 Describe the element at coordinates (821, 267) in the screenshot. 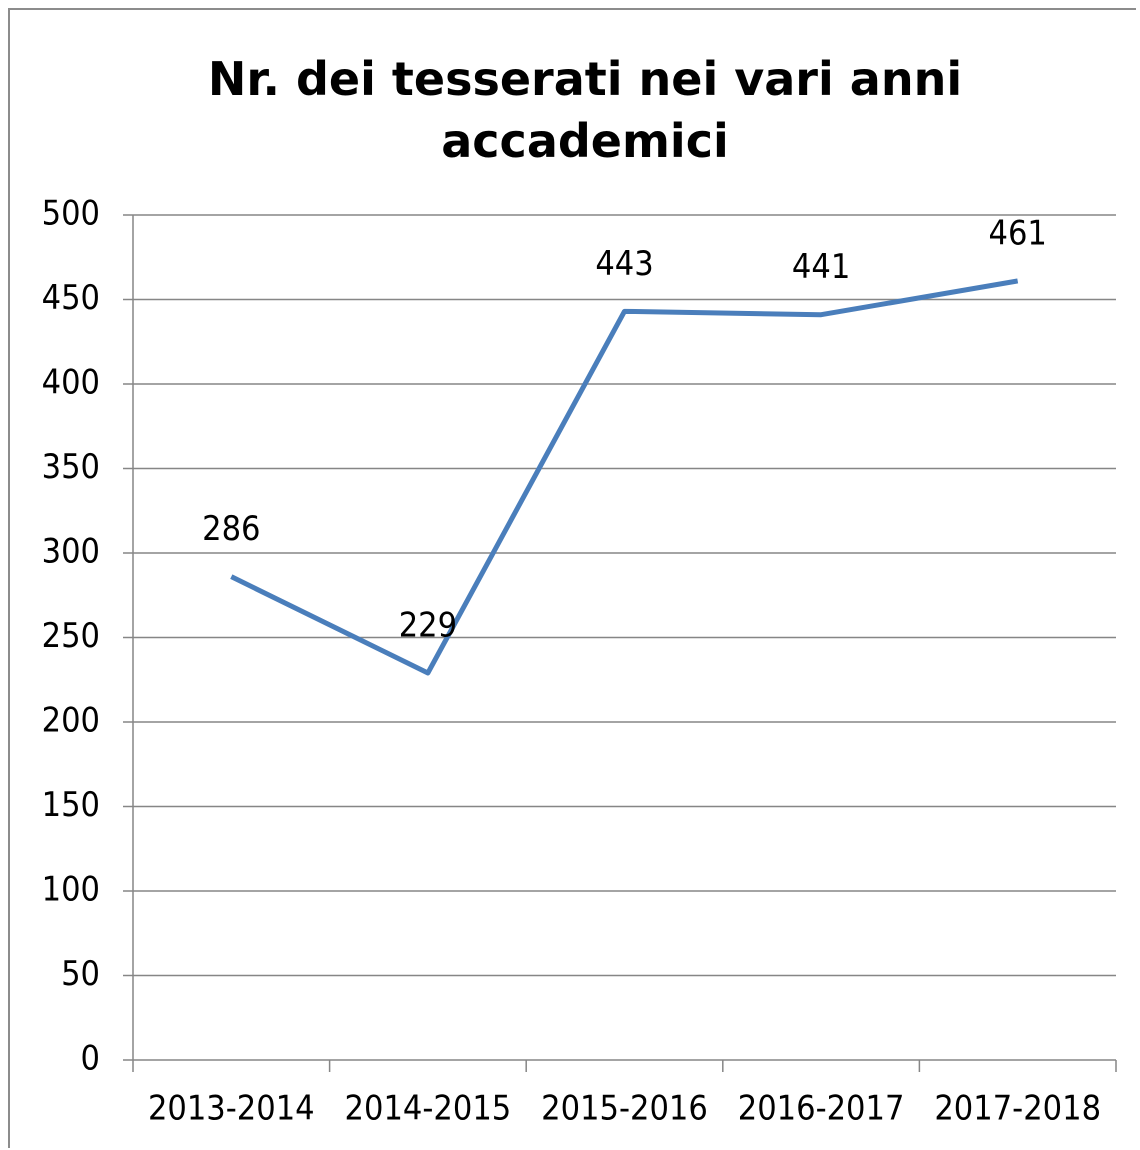

I see `data-label: 441` at that location.